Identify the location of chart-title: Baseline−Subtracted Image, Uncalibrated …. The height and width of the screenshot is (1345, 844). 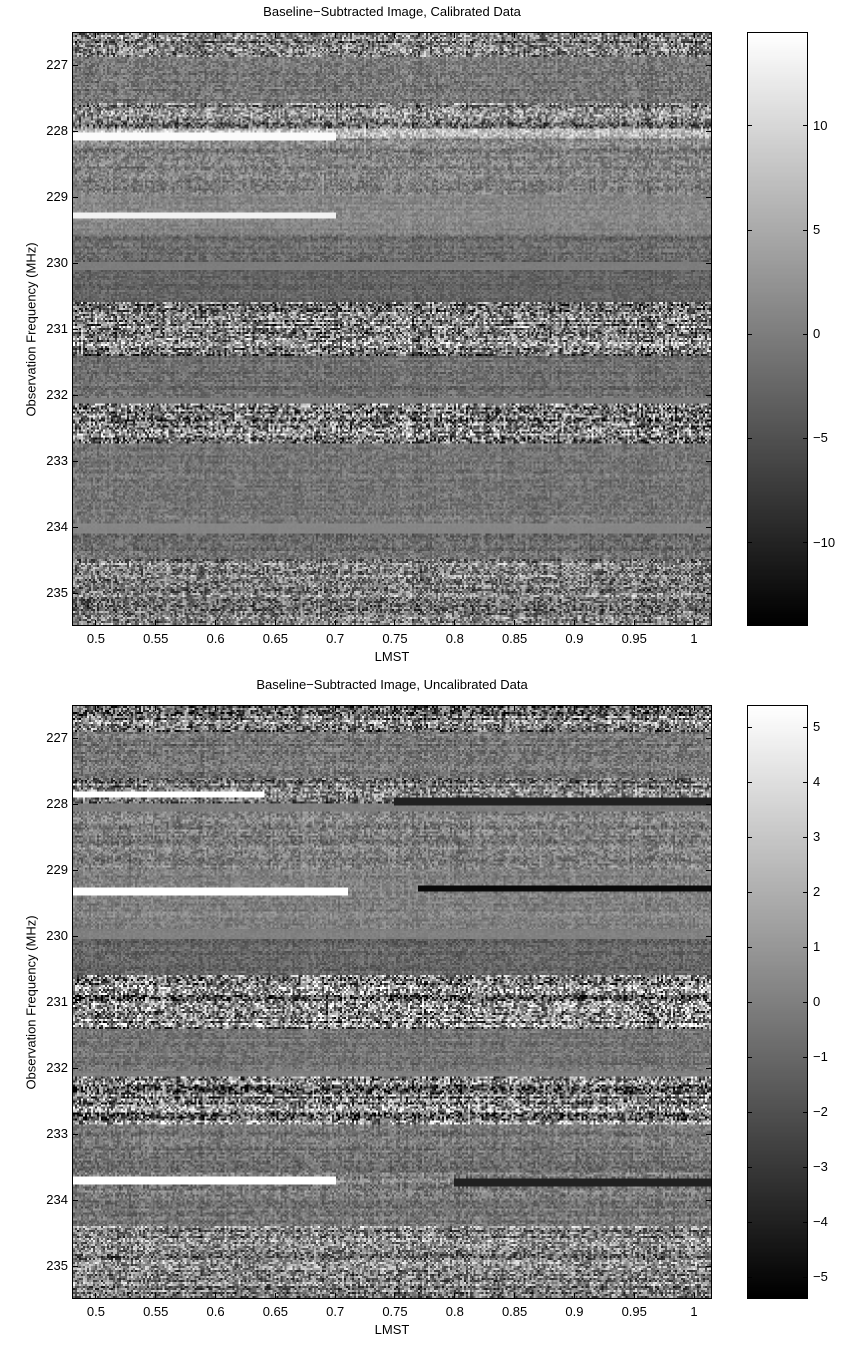
(392, 684).